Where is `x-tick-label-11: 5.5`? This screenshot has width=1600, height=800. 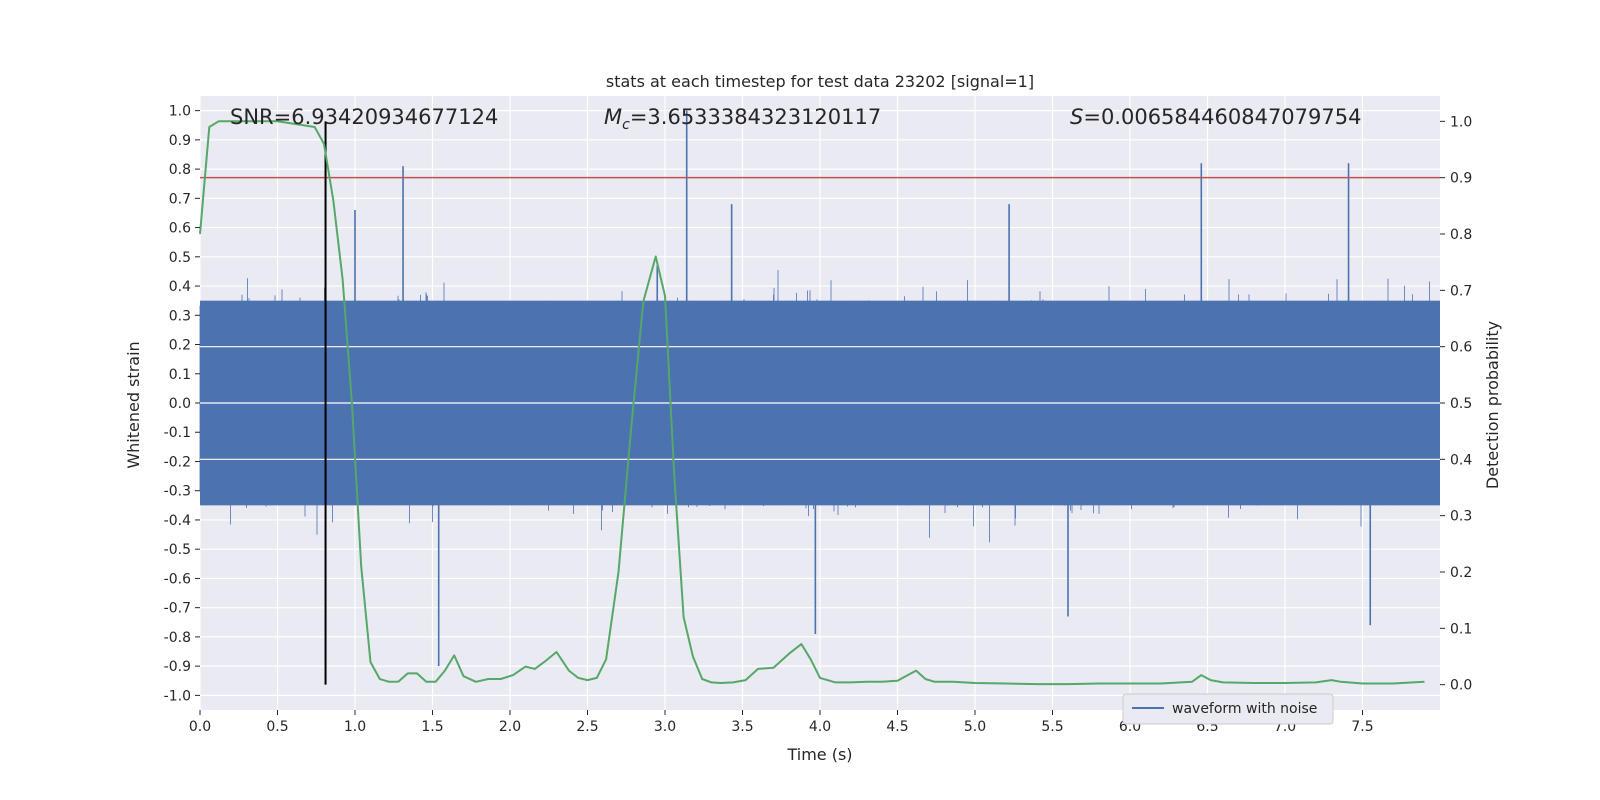
x-tick-label-11: 5.5 is located at coordinates (1052, 727).